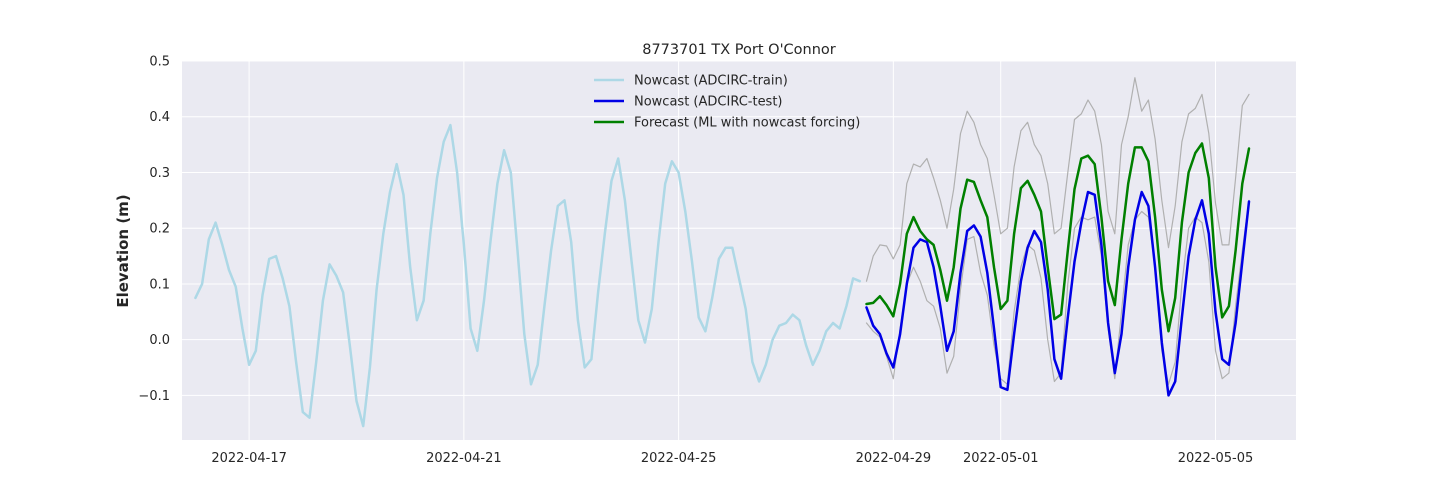  What do you see at coordinates (708, 102) in the screenshot?
I see `legend-label: Nowcast (ADCIRC-test)` at bounding box center [708, 102].